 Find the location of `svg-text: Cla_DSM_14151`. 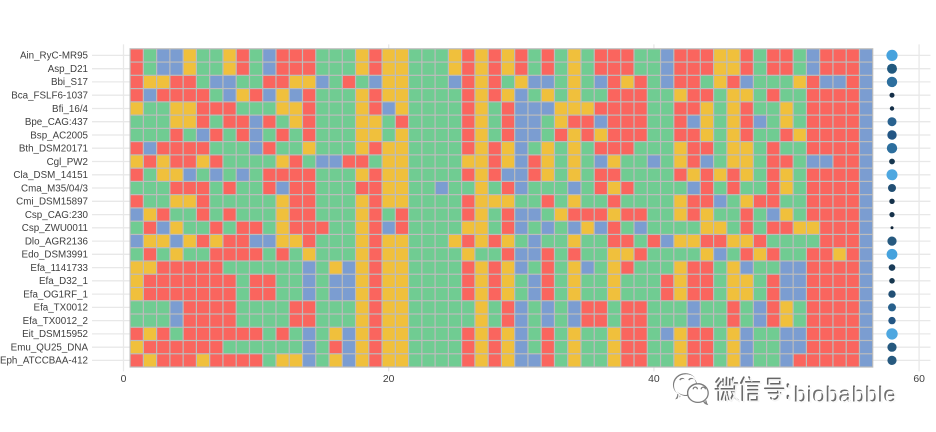

svg-text: Cla_DSM_14151 is located at coordinates (50, 175).